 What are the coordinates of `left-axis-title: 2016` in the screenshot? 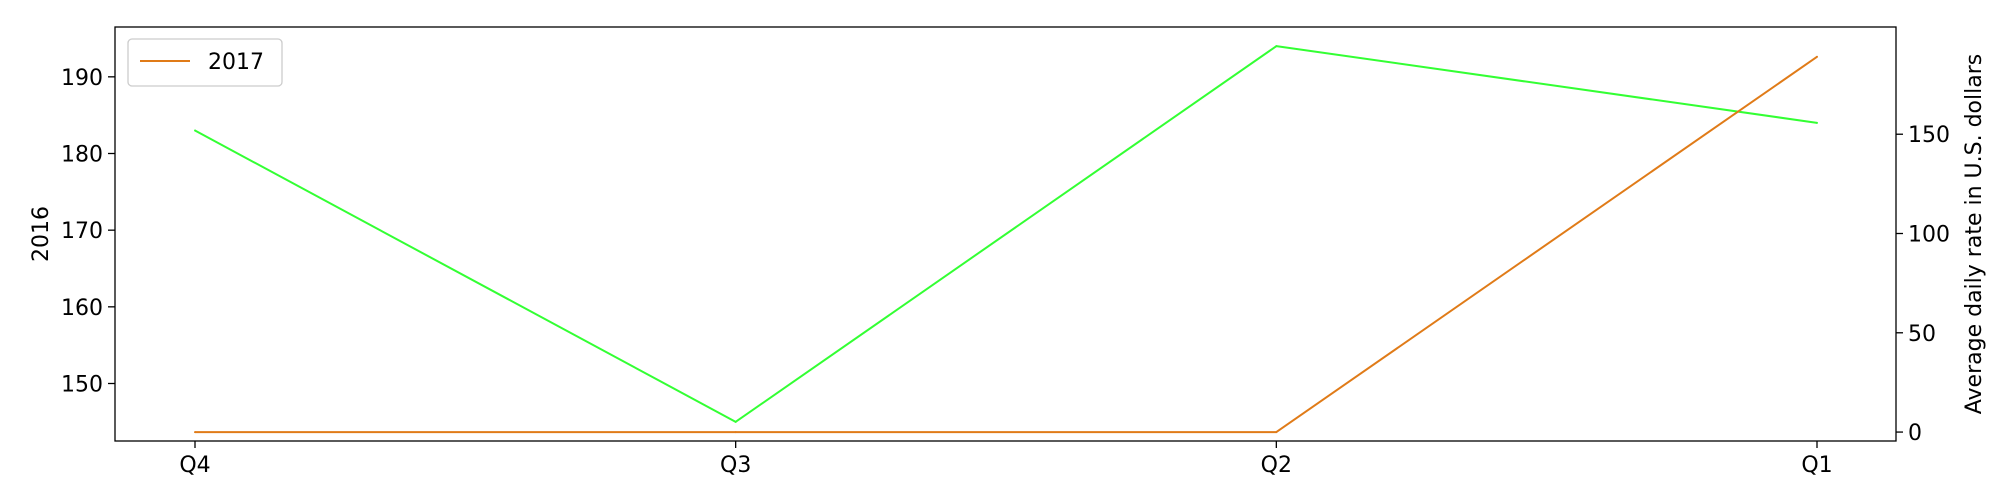 It's located at (41, 234).